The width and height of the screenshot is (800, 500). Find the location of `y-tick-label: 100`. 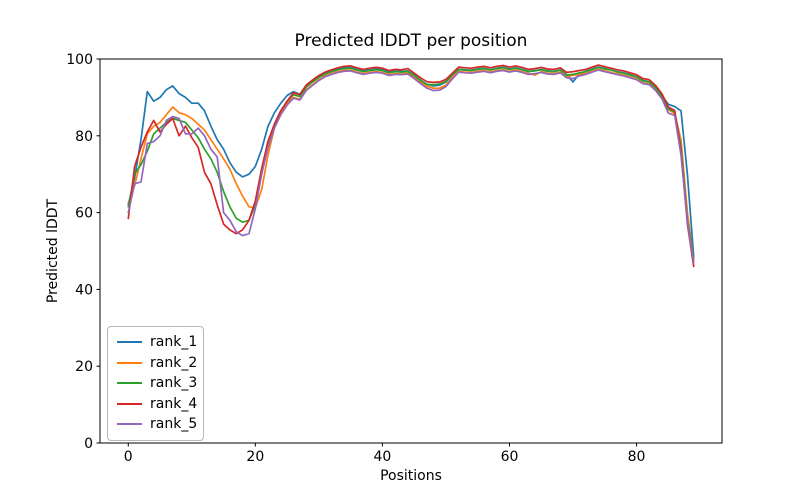

y-tick-label: 100 is located at coordinates (79, 60).